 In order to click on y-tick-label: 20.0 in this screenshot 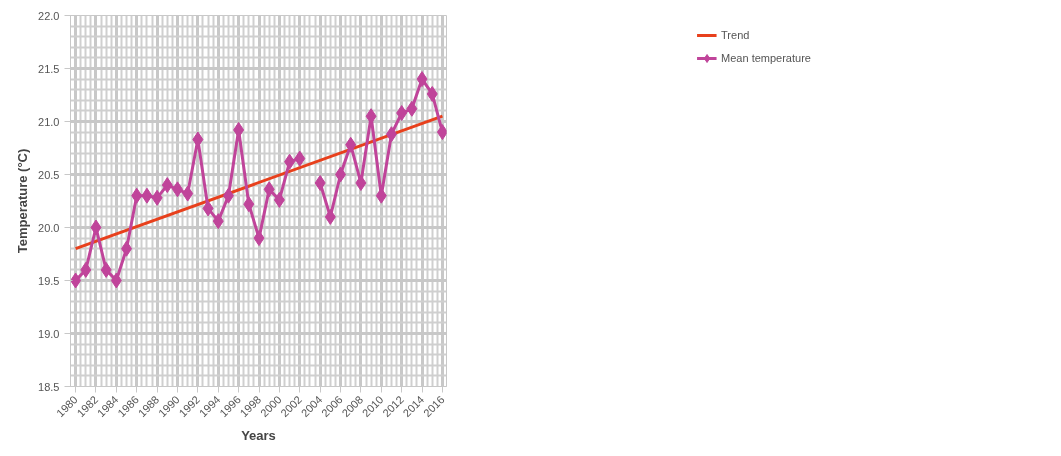, I will do `click(49, 227)`.